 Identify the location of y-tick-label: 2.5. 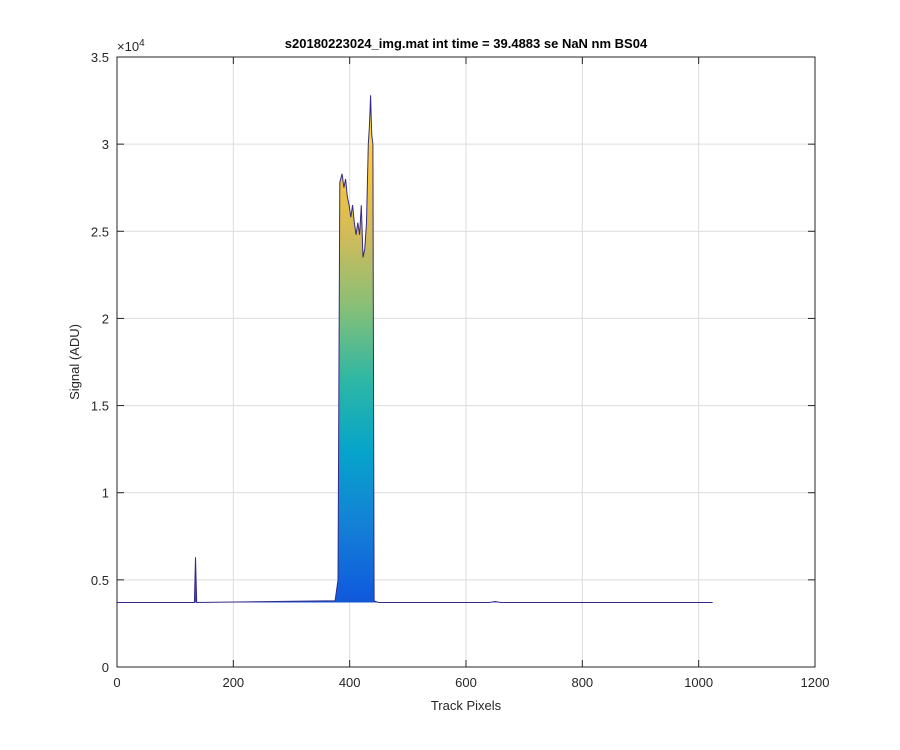
(100, 231).